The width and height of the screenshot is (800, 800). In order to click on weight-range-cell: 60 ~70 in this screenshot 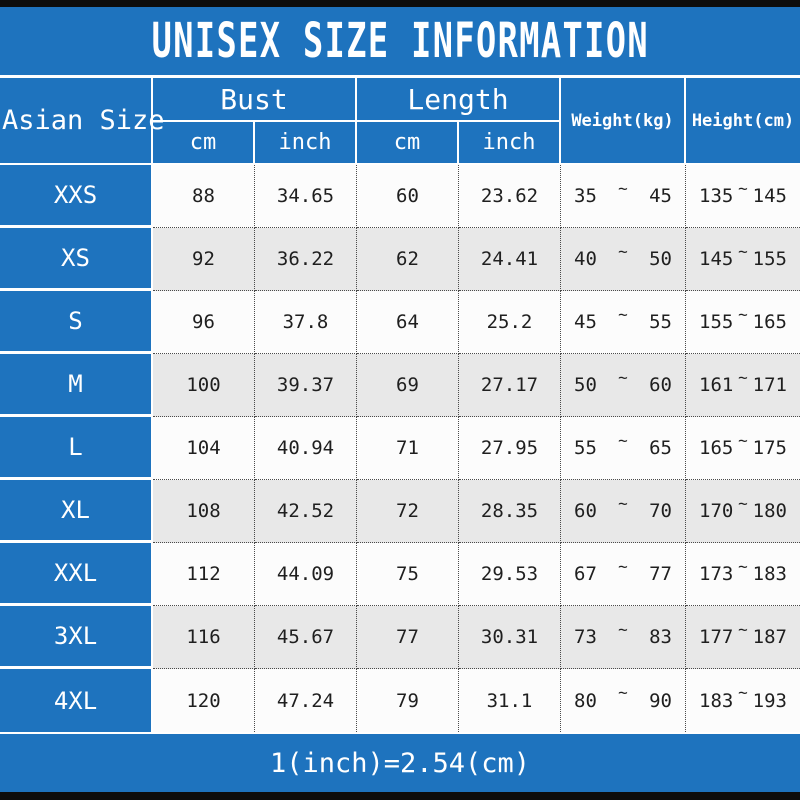, I will do `click(623, 511)`.